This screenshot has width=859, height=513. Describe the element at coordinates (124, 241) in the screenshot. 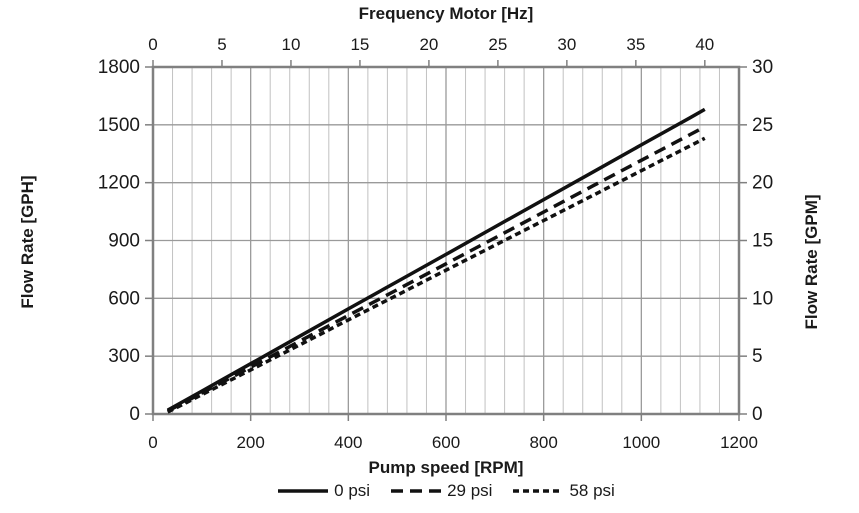

I see `y-left-tick-label: 900` at that location.